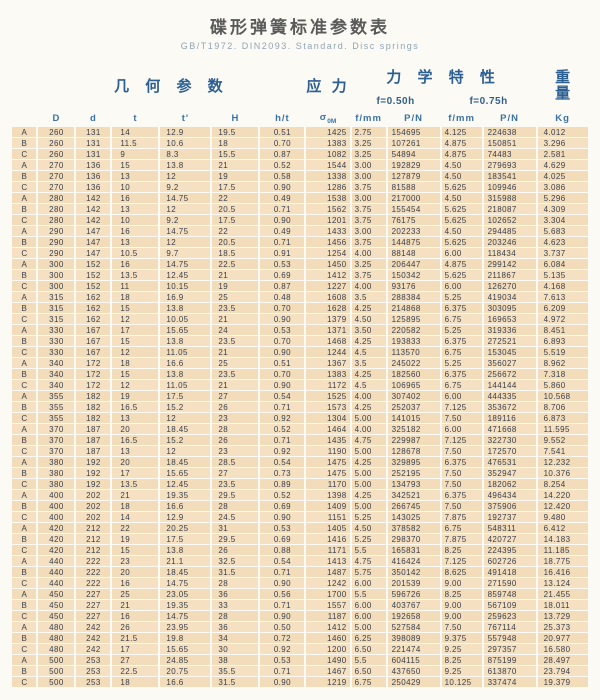  I want to click on table-cell: 20.5, so click(235, 209).